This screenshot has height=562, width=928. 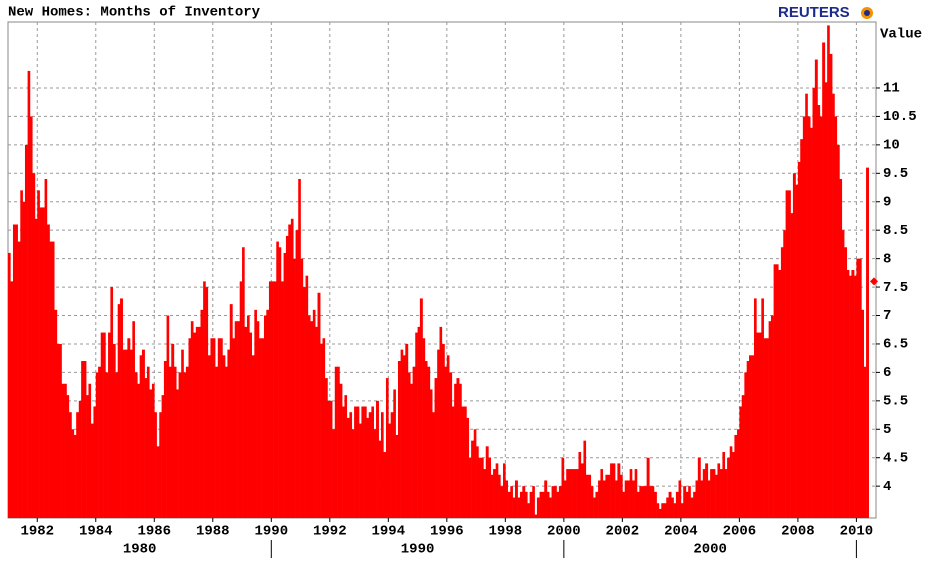 What do you see at coordinates (891, 146) in the screenshot?
I see `y-tick-label: 10` at bounding box center [891, 146].